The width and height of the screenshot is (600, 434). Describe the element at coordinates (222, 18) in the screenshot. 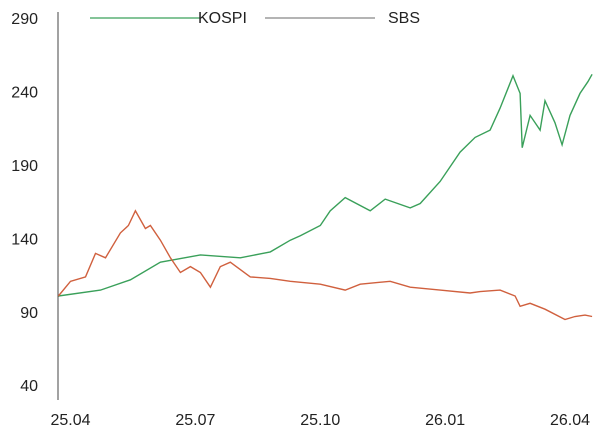

I see `legend-label: KOSPI` at that location.